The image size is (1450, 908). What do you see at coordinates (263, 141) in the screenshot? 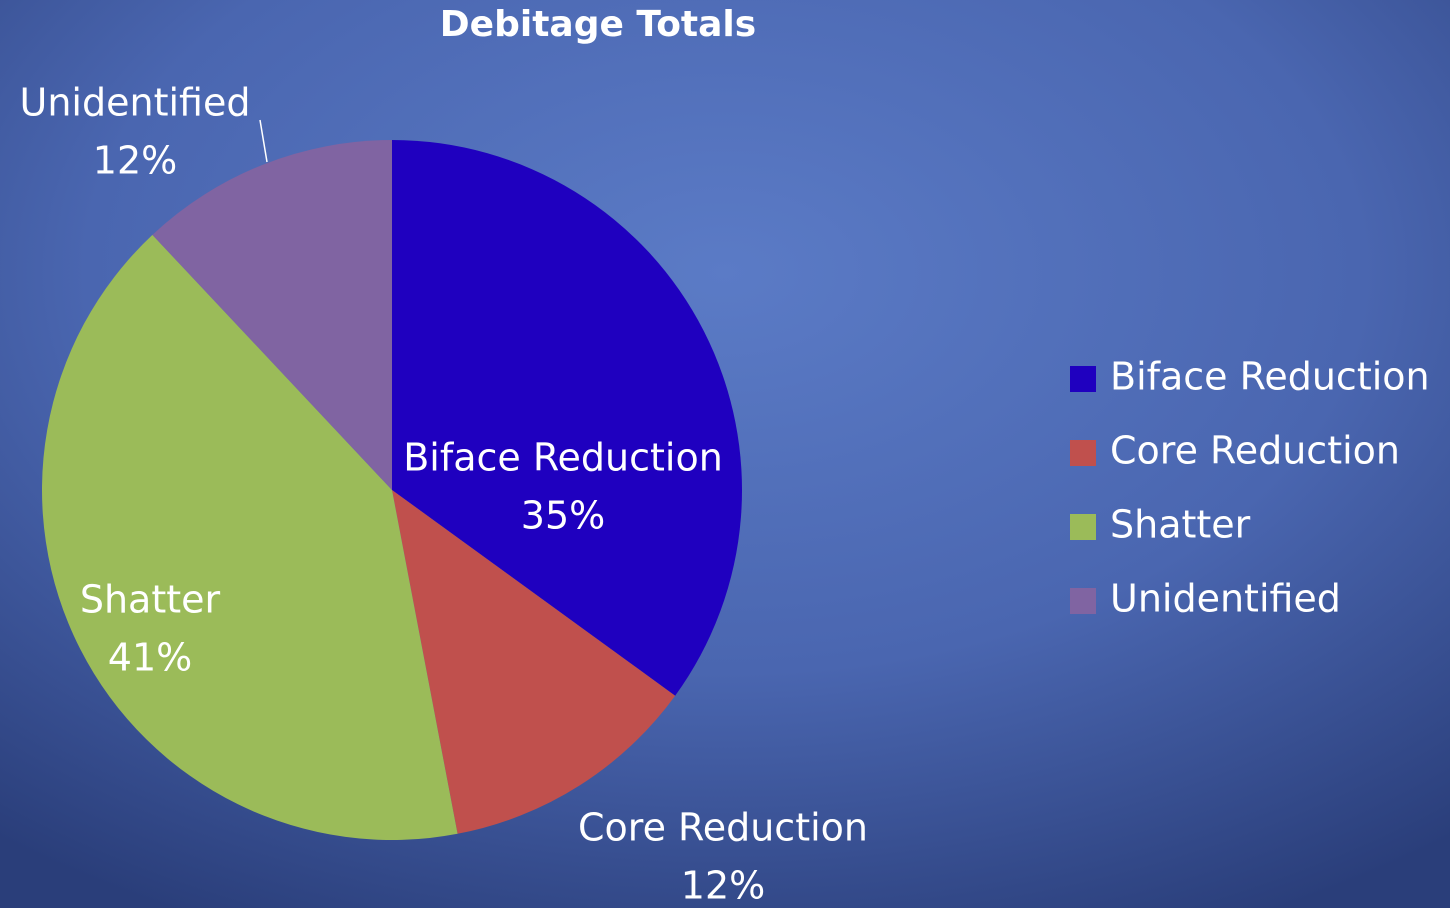
I see `leader-line` at bounding box center [263, 141].